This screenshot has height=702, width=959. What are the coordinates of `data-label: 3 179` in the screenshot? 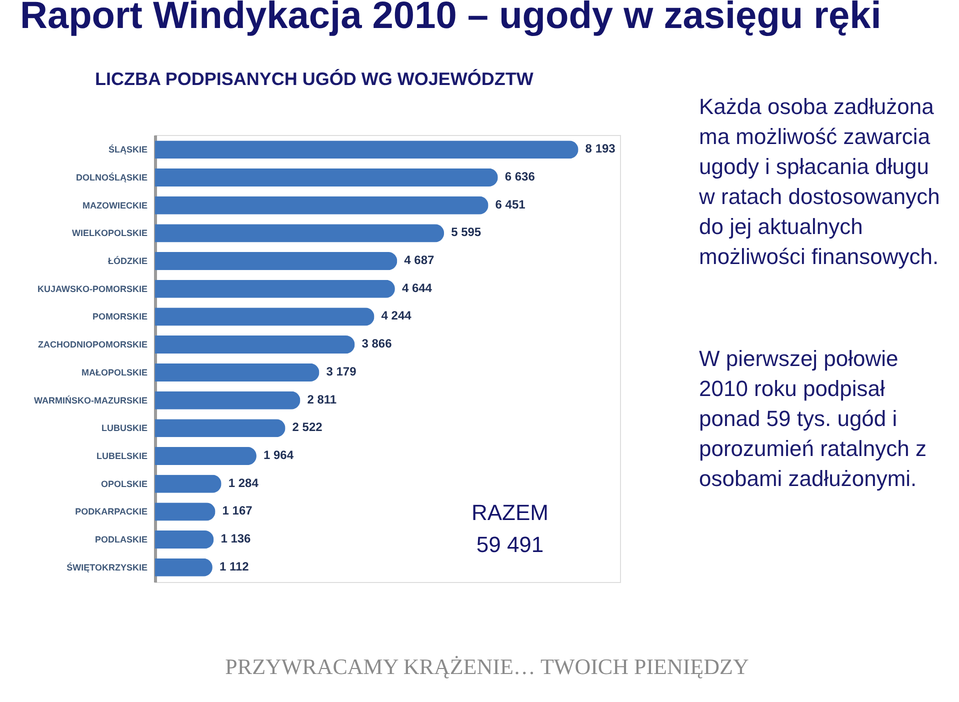 It's located at (341, 371).